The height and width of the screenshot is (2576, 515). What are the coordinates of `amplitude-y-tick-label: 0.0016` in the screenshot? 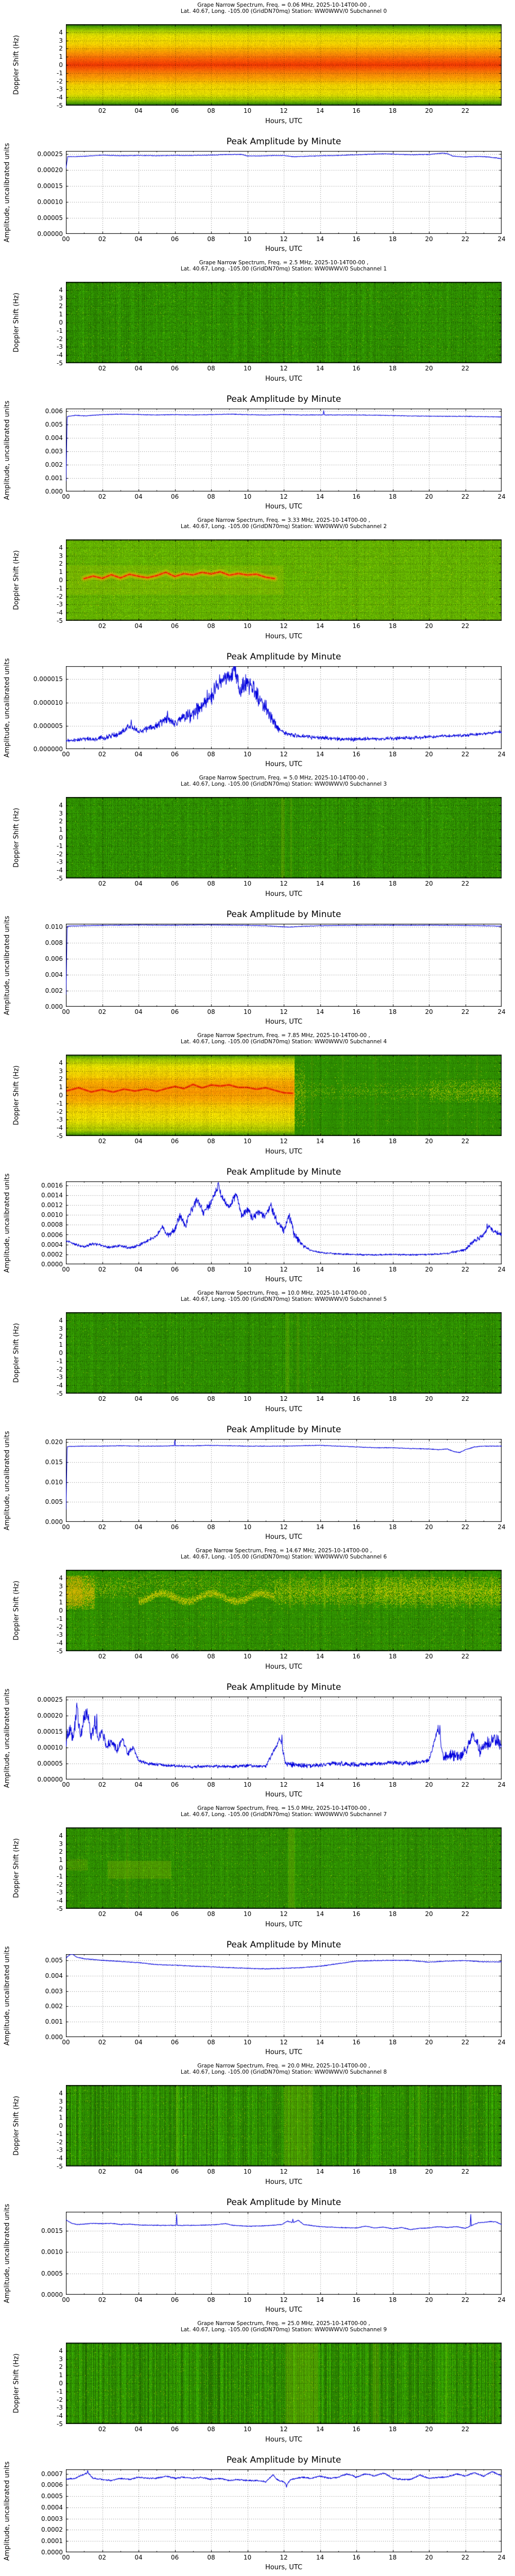 It's located at (52, 1185).